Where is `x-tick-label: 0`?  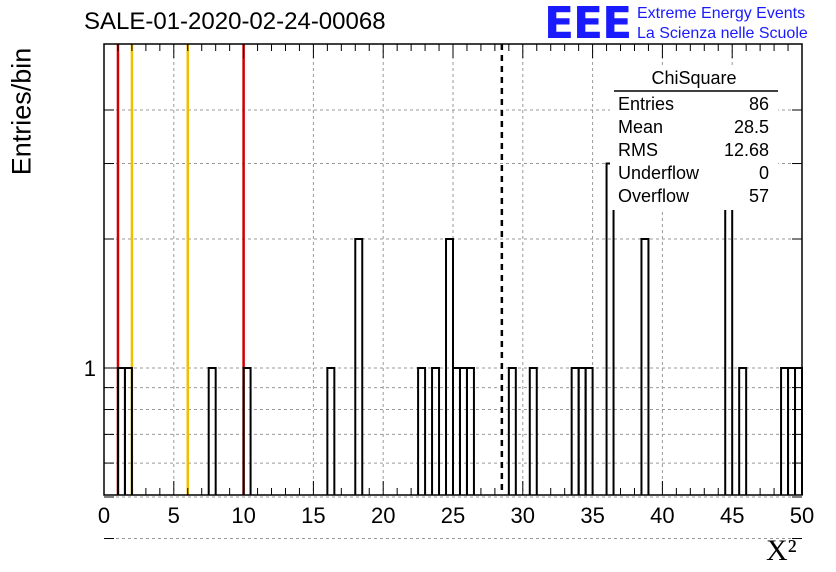 x-tick-label: 0 is located at coordinates (104, 515).